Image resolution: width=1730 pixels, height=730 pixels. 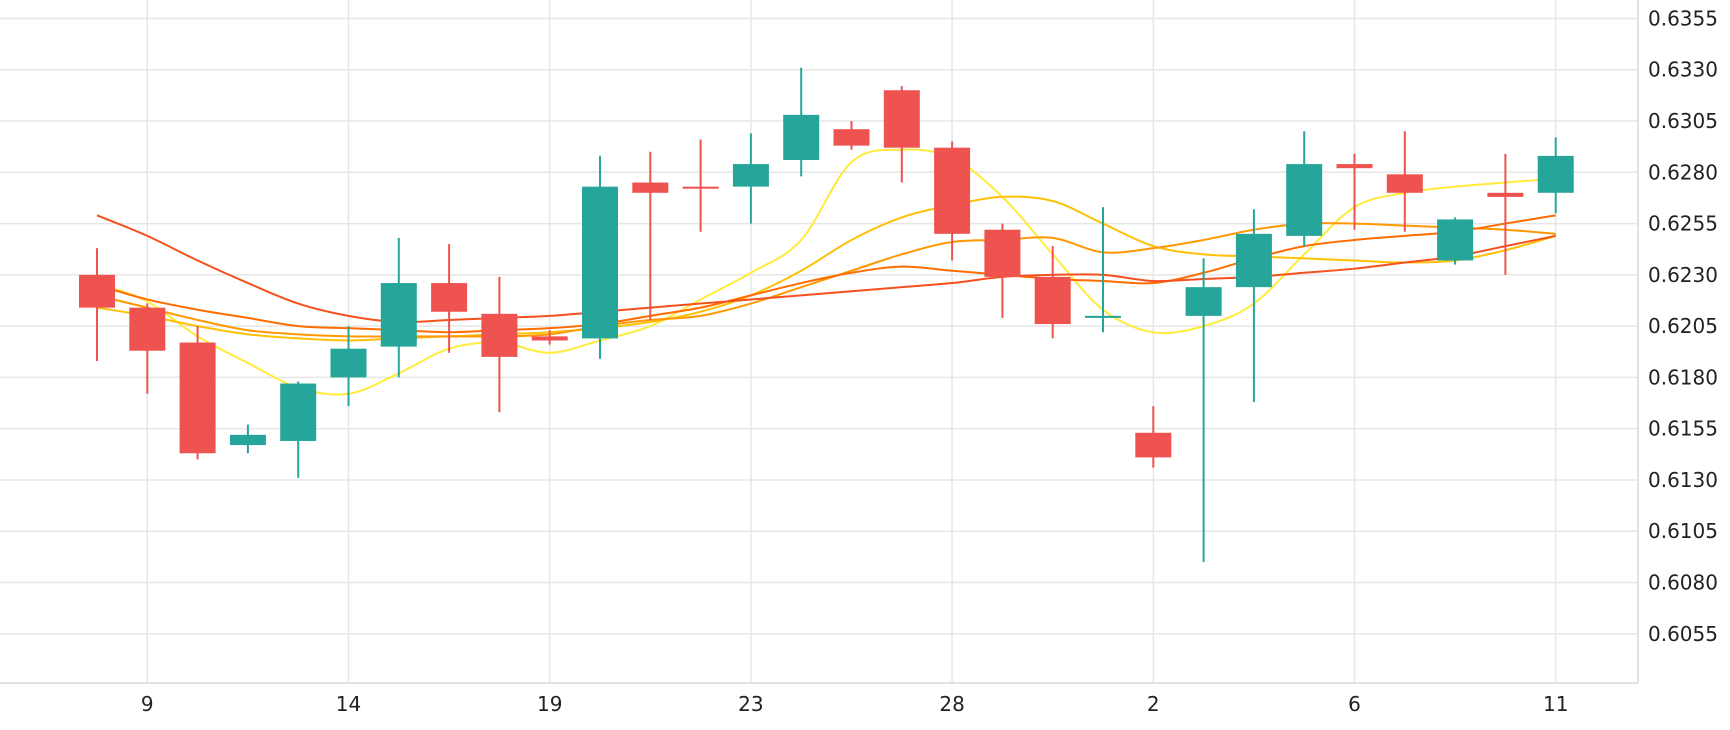 I want to click on x-tick-label: 11, so click(x=1555, y=704).